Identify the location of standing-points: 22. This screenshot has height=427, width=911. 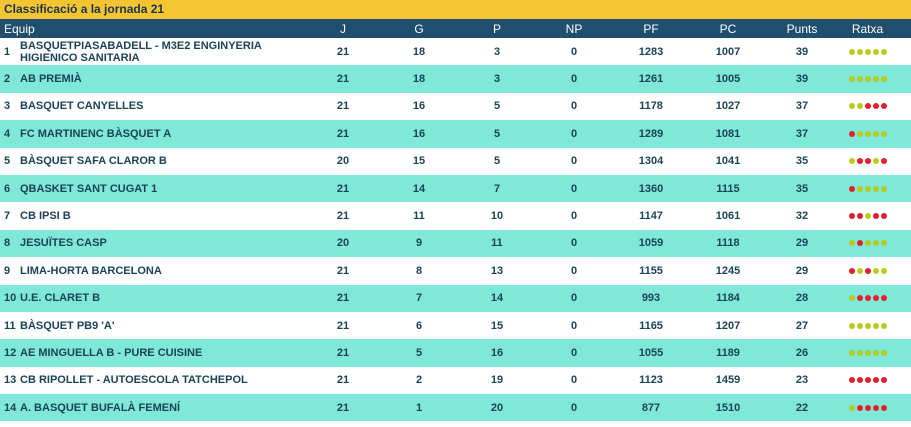
(802, 407).